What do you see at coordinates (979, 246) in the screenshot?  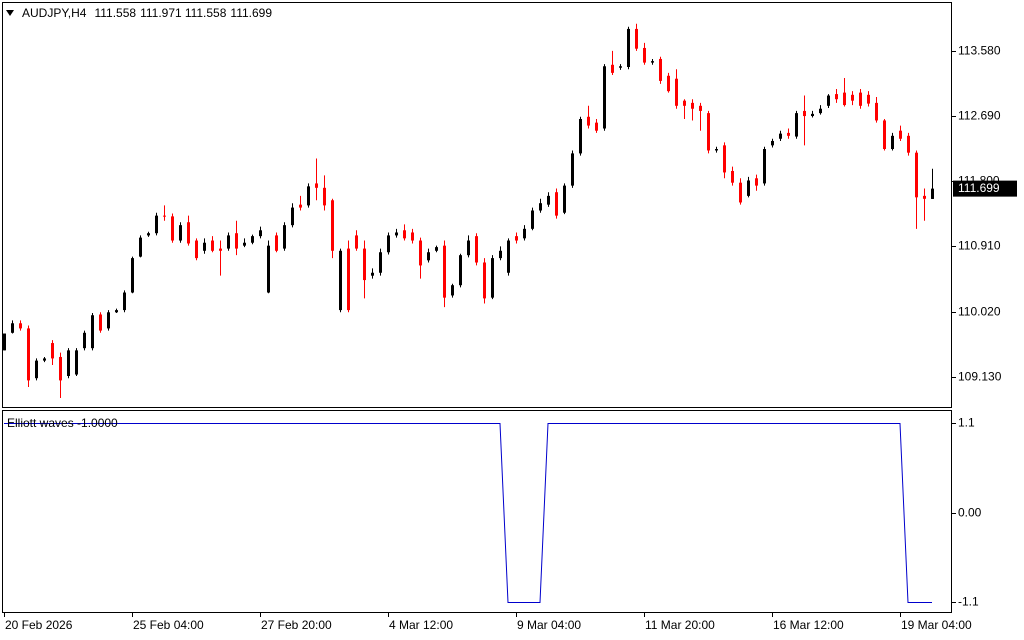 I see `y-tick-label: 110.910` at bounding box center [979, 246].